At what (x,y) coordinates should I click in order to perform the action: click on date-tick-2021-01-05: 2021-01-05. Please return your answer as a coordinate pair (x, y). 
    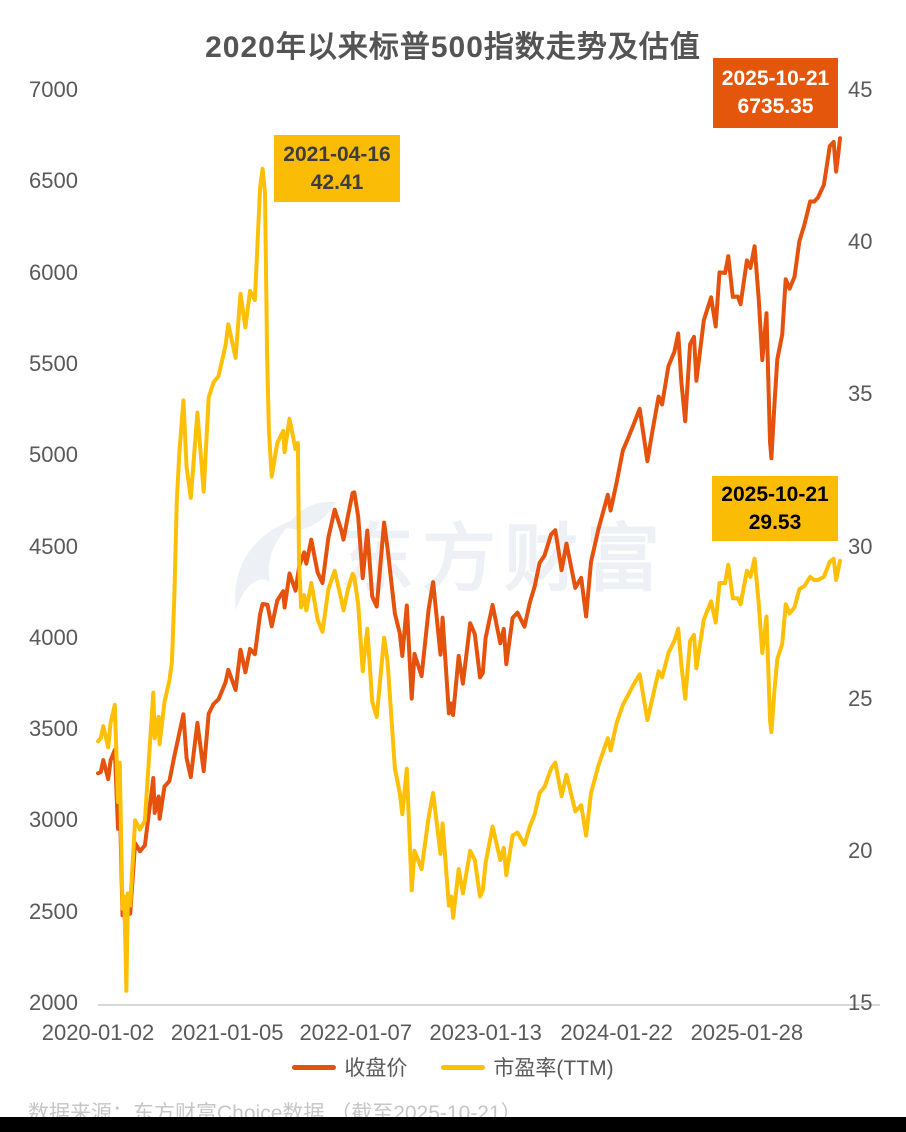
    Looking at the image, I should click on (227, 1032).